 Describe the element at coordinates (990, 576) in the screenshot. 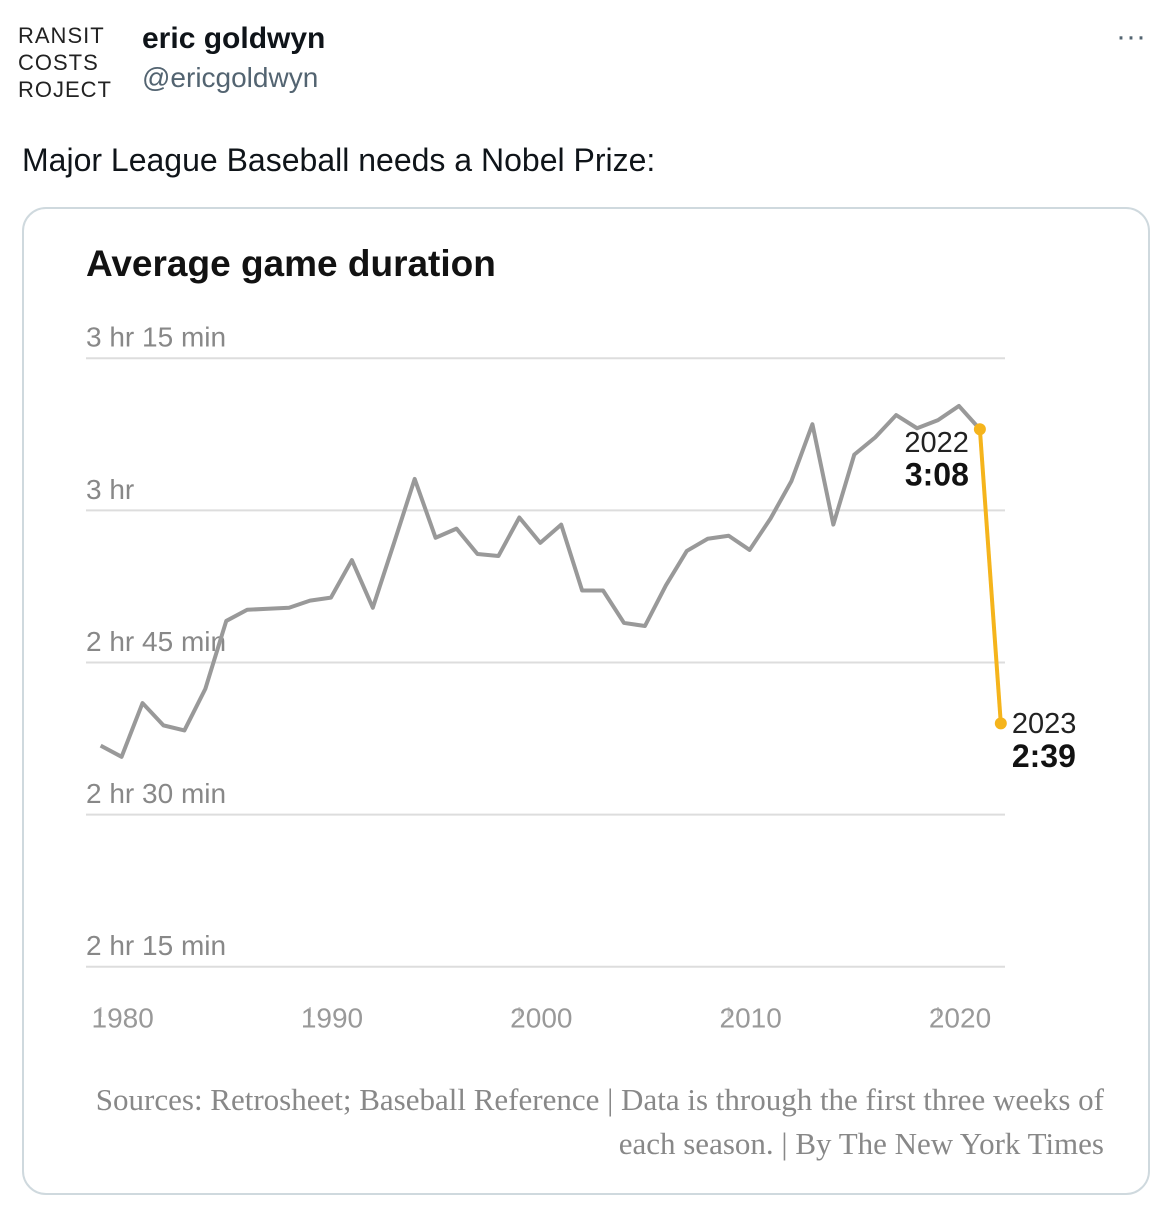

I see `line` at that location.